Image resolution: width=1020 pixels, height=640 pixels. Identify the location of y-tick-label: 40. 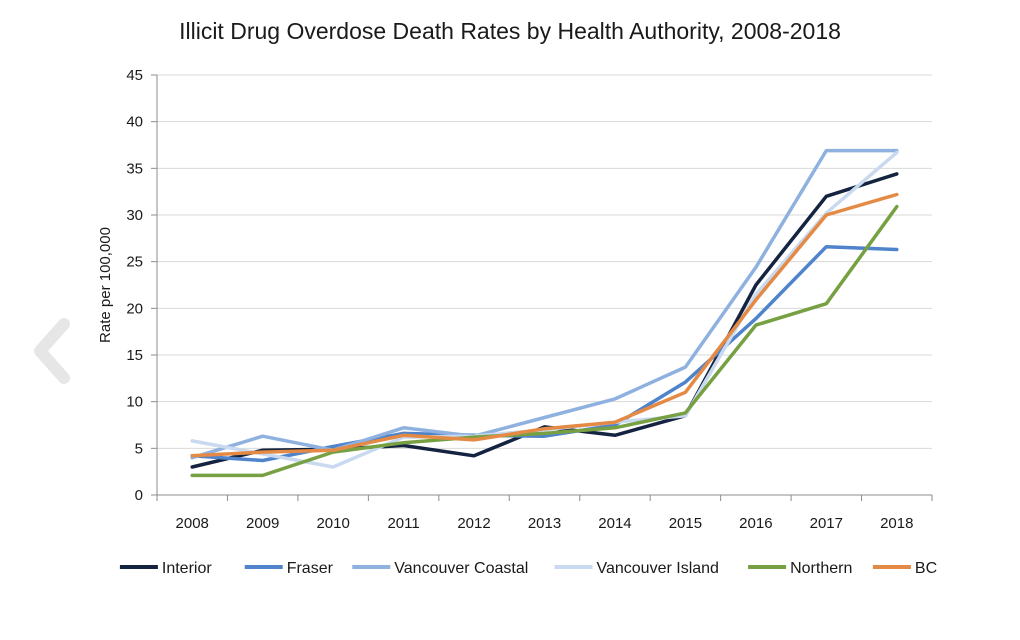
(134, 122).